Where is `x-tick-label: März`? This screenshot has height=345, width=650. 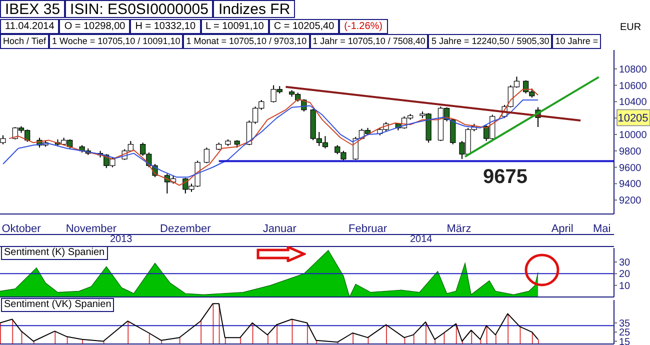
x-tick-label: März is located at coordinates (459, 229).